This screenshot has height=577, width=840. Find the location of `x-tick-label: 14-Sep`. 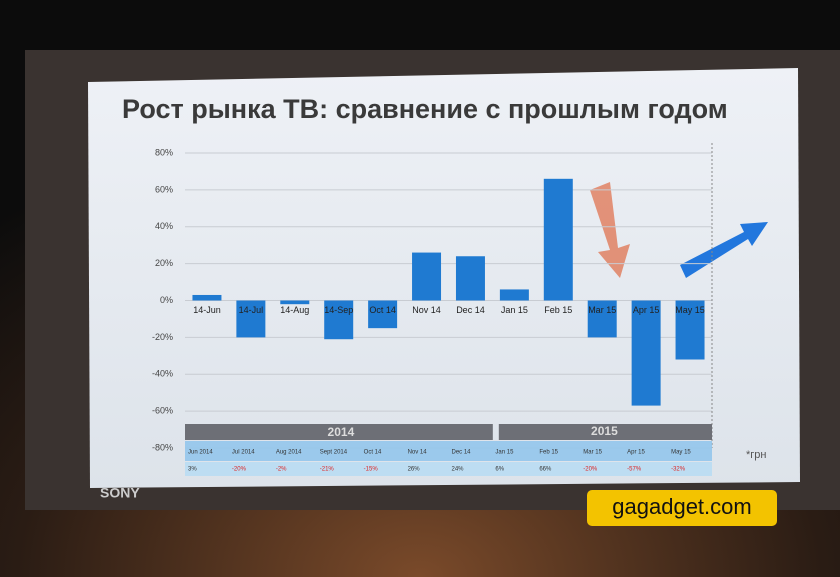

x-tick-label: 14-Sep is located at coordinates (338, 310).